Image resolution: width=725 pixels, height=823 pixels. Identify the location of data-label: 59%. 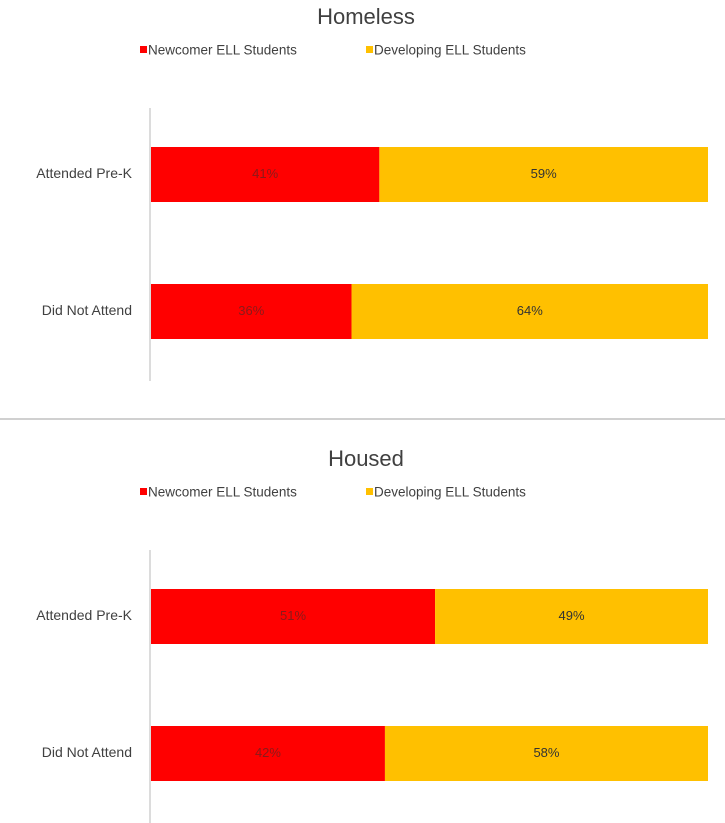
(544, 173).